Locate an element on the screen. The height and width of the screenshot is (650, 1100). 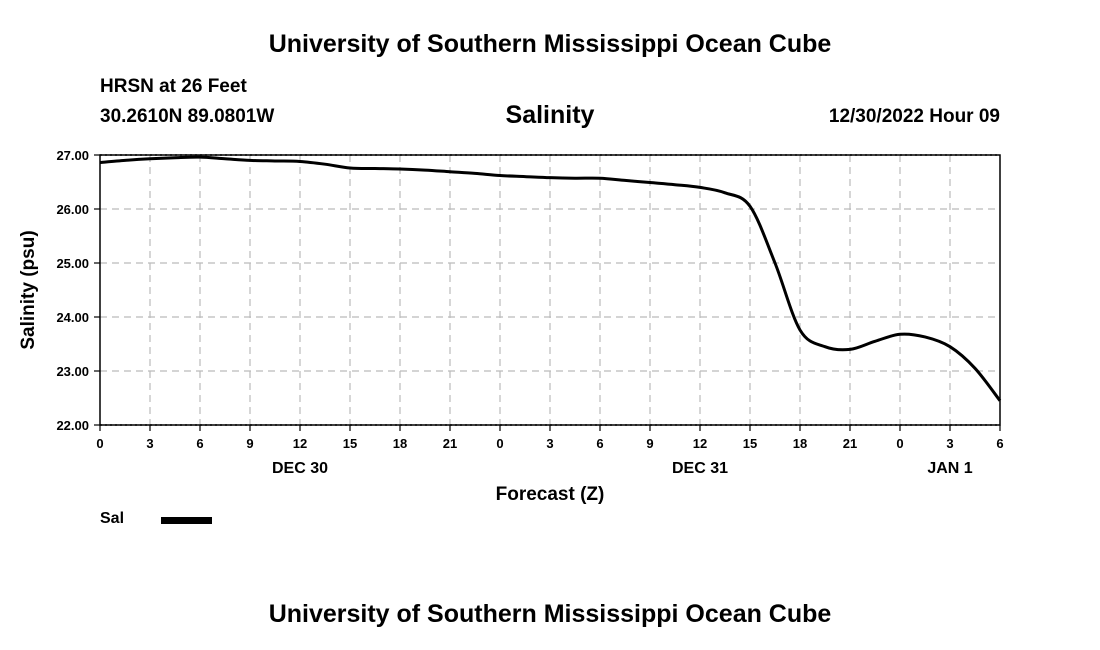
forecast-datetime: 12/30/2022 Hour 09 is located at coordinates (914, 116).